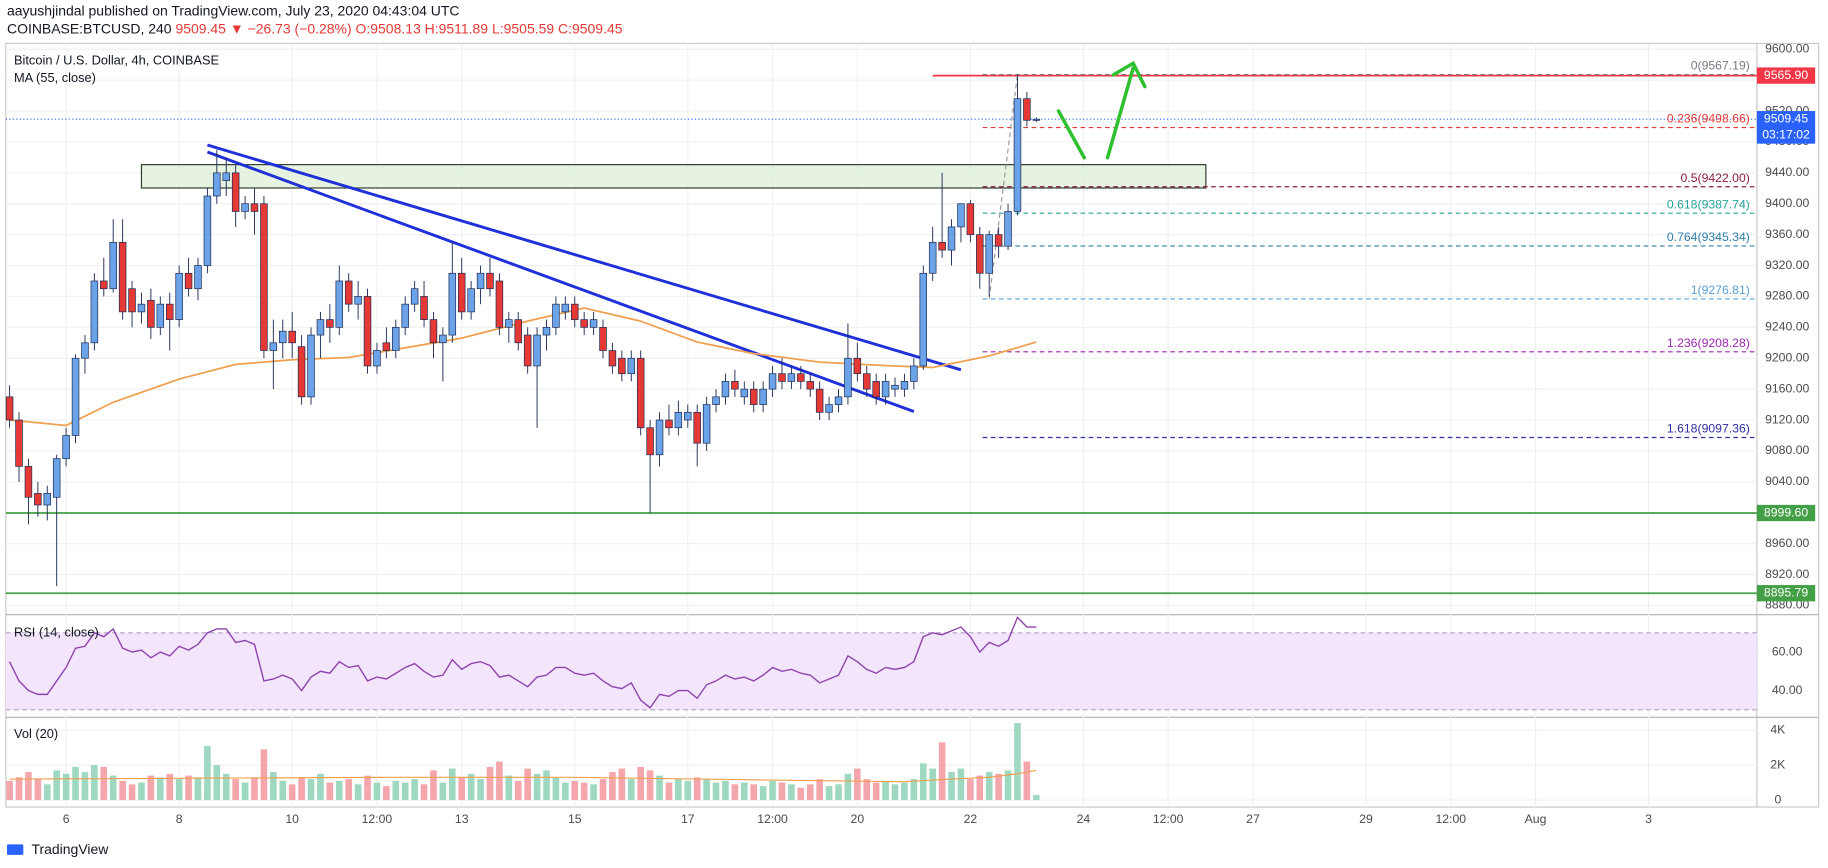  What do you see at coordinates (1777, 799) in the screenshot?
I see `vol-tick-label: 0` at bounding box center [1777, 799].